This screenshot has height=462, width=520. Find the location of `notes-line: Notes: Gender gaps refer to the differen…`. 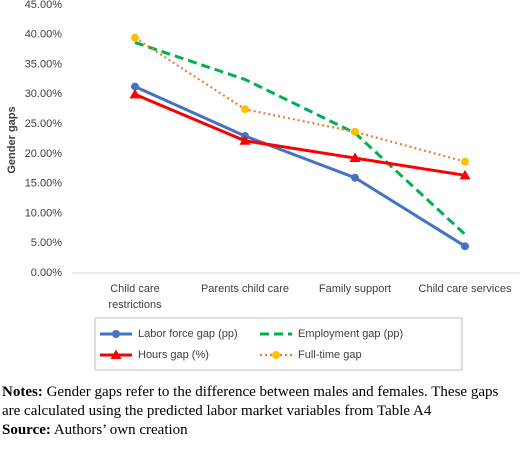

notes-line: Notes: Gender gaps refer to the differen… is located at coordinates (260, 402).